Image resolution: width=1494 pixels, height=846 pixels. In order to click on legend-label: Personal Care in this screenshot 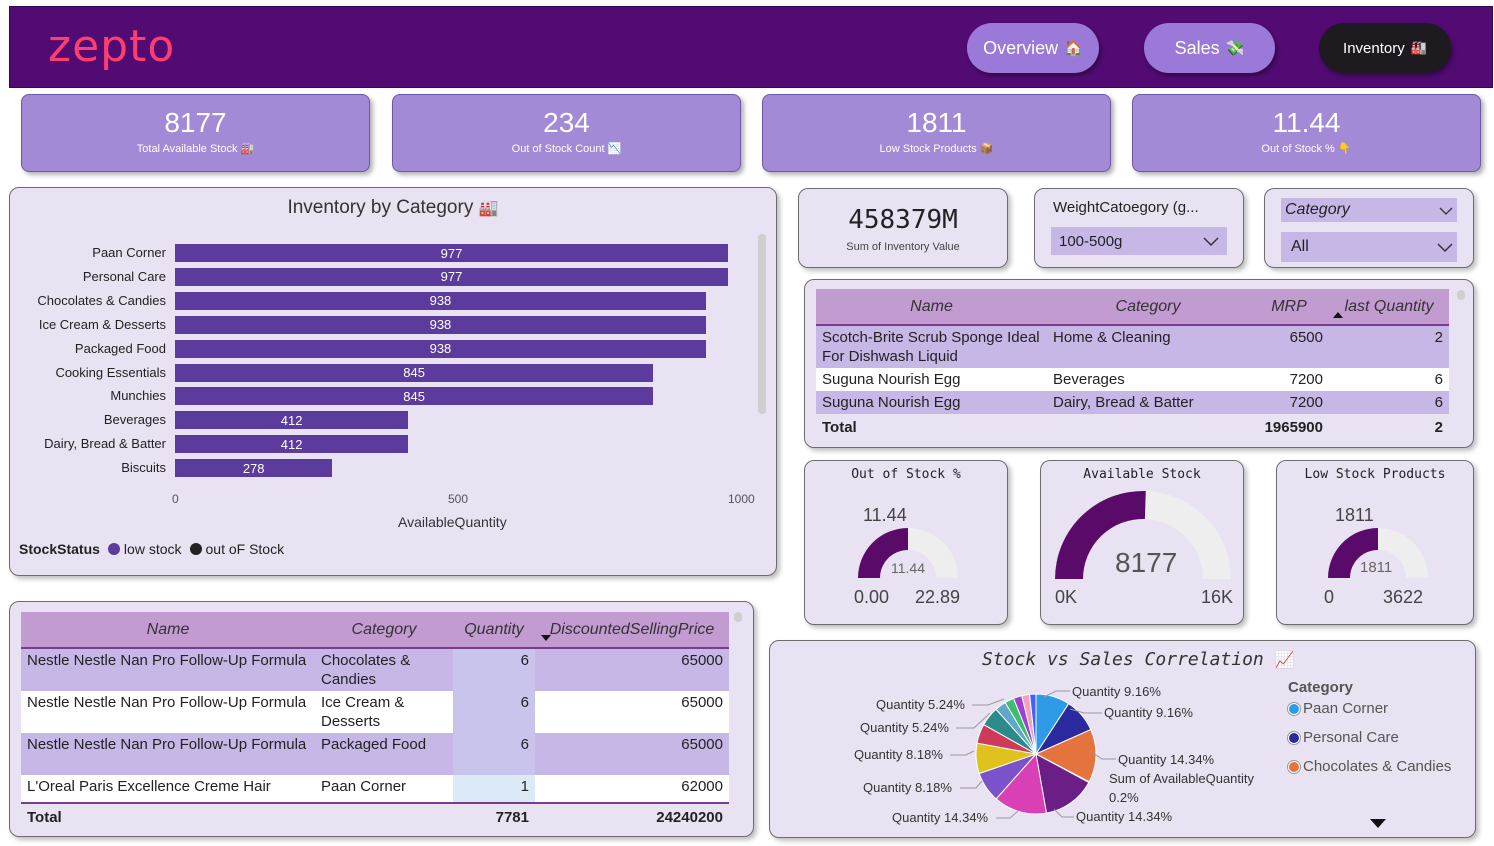, I will do `click(1351, 737)`.